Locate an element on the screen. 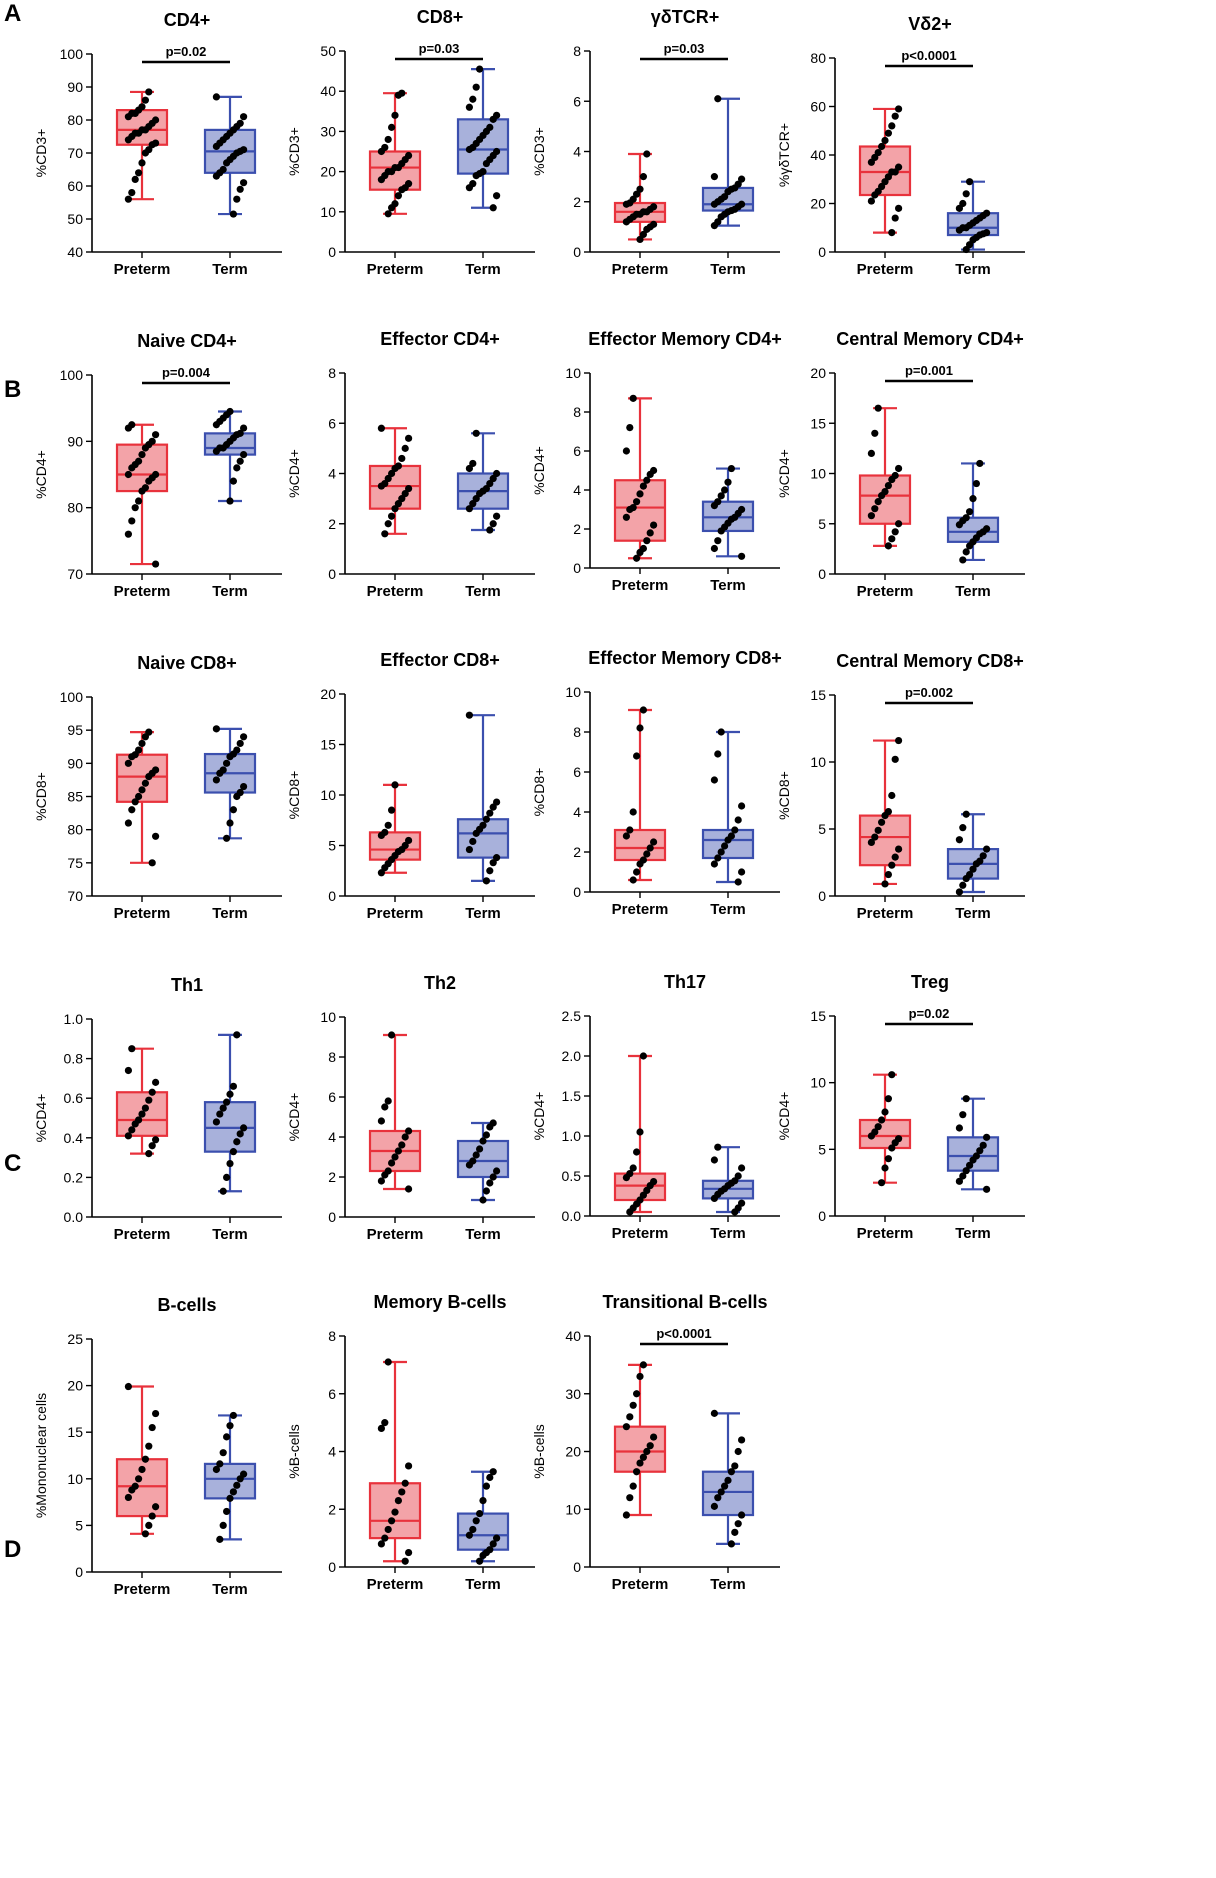 The width and height of the screenshot is (1216, 1878). y-tick-label: 40 is located at coordinates (75, 252).